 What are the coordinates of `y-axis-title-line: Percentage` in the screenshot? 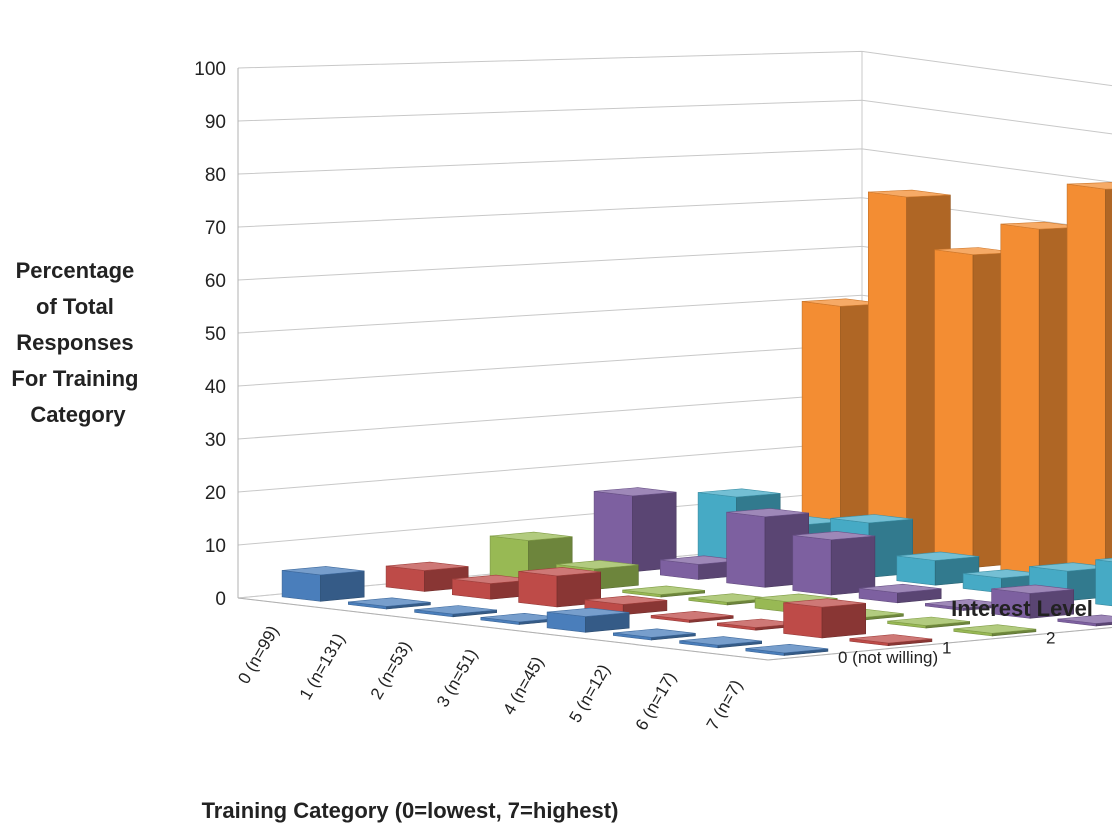 It's located at (75, 270).